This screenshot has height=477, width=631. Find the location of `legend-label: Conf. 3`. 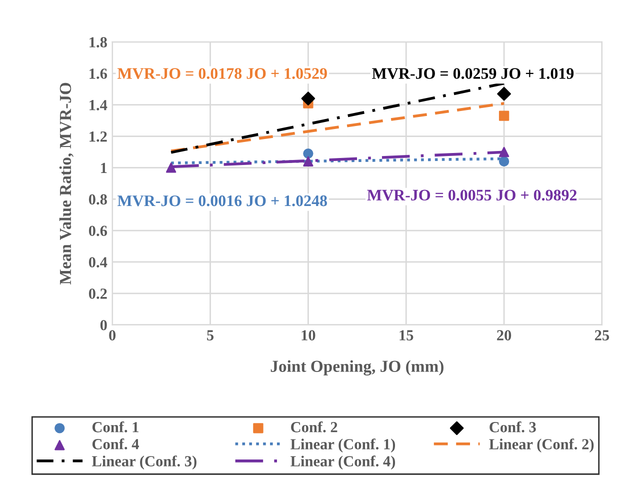

legend-label: Conf. 3 is located at coordinates (513, 426).